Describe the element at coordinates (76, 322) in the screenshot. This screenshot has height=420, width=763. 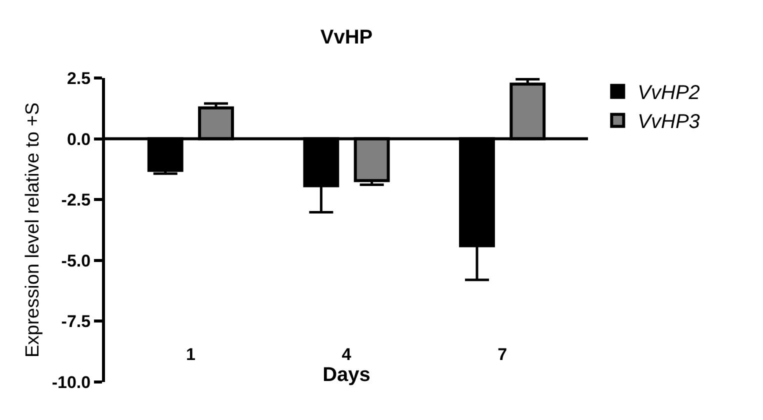
I see `y-tick-label: -7.5` at that location.